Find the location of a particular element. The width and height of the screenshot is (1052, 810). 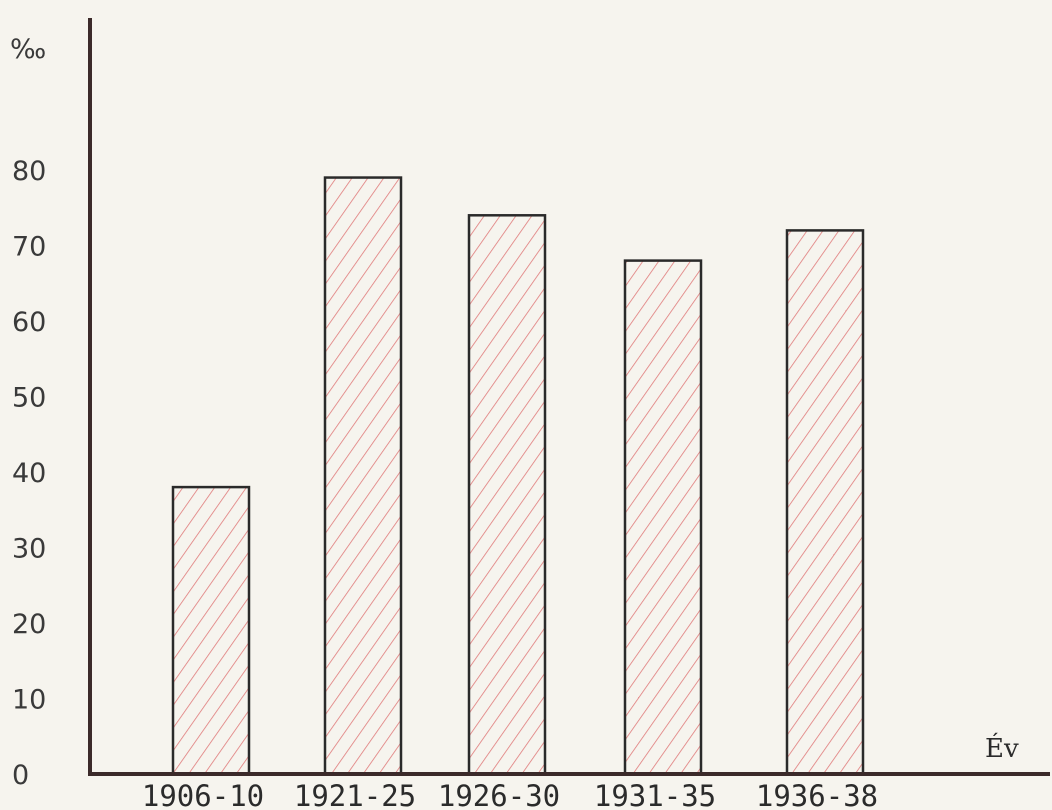

category-label: 1906-10 is located at coordinates (203, 794).